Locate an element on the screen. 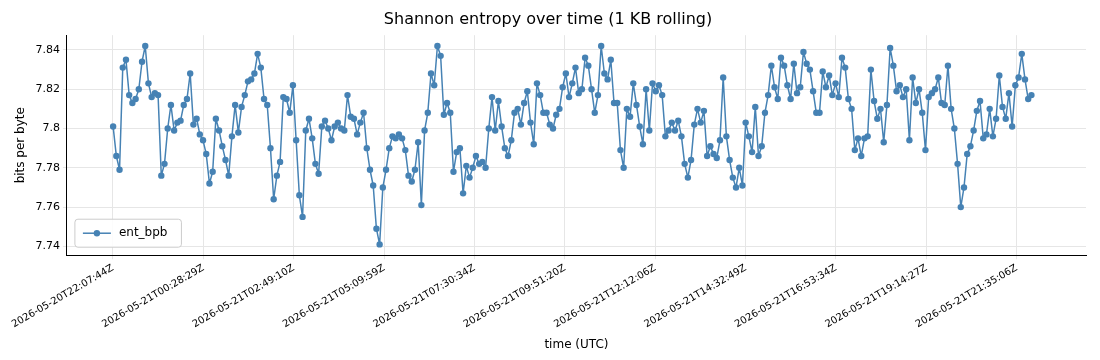 Image resolution: width=1100 pixels, height=360 pixels. y-axis-title: bits per byte is located at coordinates (20, 145).